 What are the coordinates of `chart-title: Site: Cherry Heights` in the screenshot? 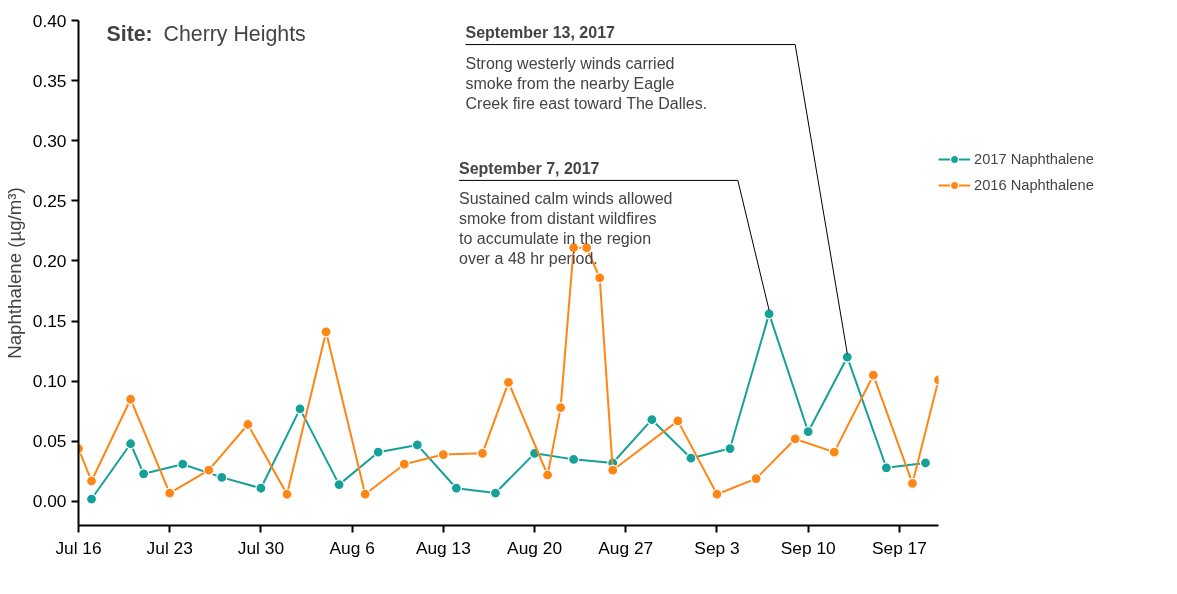 It's located at (206, 33).